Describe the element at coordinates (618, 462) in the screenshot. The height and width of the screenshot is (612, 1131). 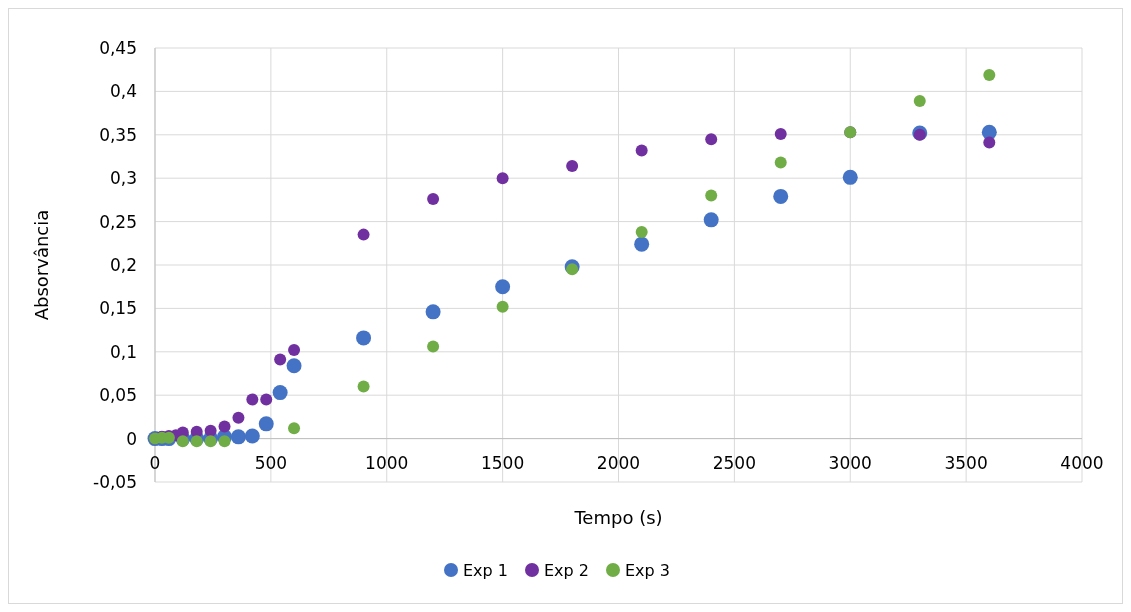
I see `x-tick-label: 2000` at that location.